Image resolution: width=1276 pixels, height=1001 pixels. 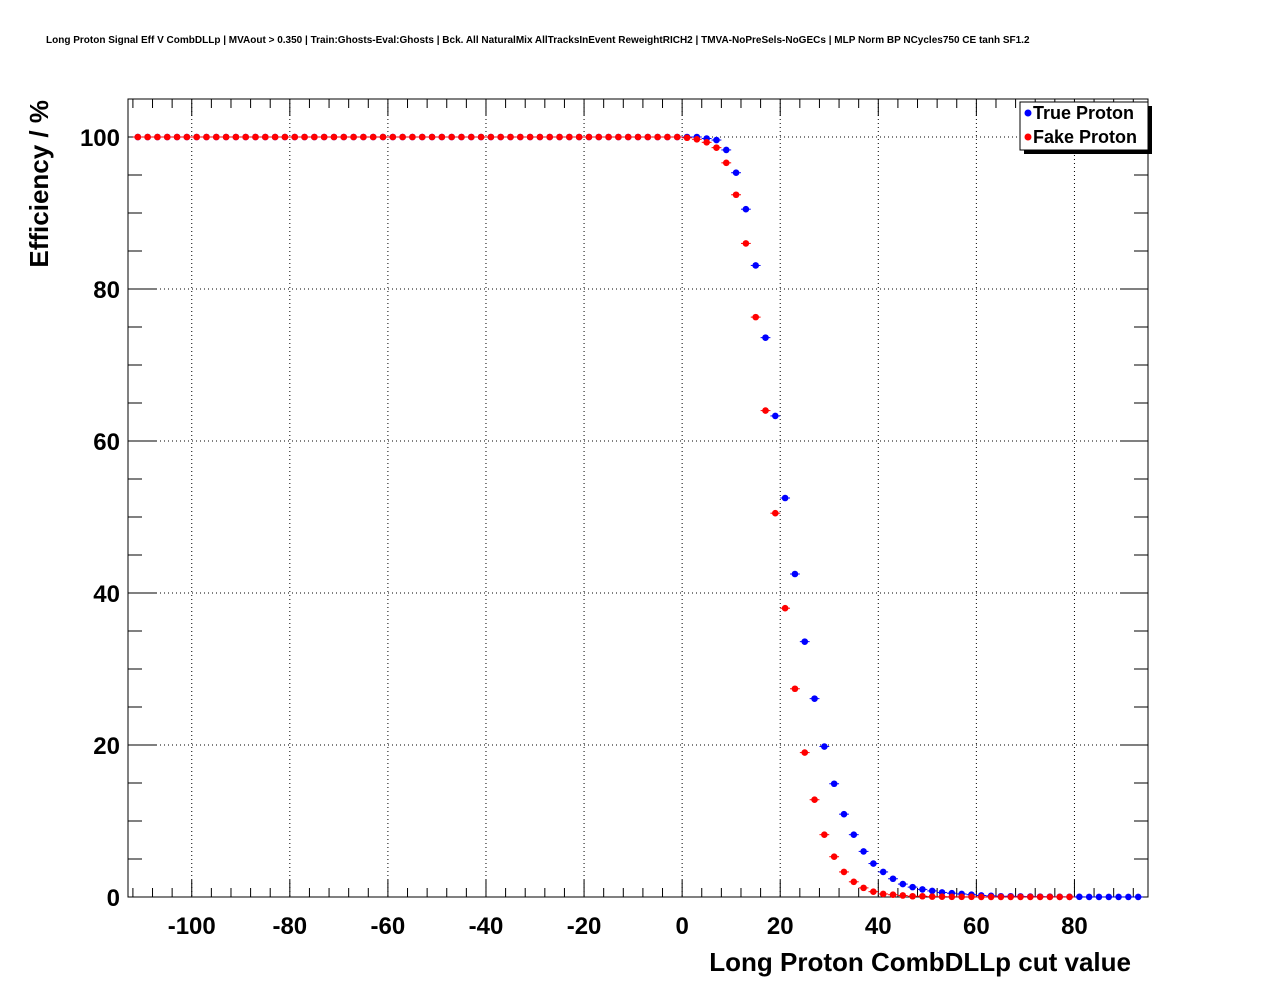 I want to click on y-tick-label: 0, so click(x=113, y=898).